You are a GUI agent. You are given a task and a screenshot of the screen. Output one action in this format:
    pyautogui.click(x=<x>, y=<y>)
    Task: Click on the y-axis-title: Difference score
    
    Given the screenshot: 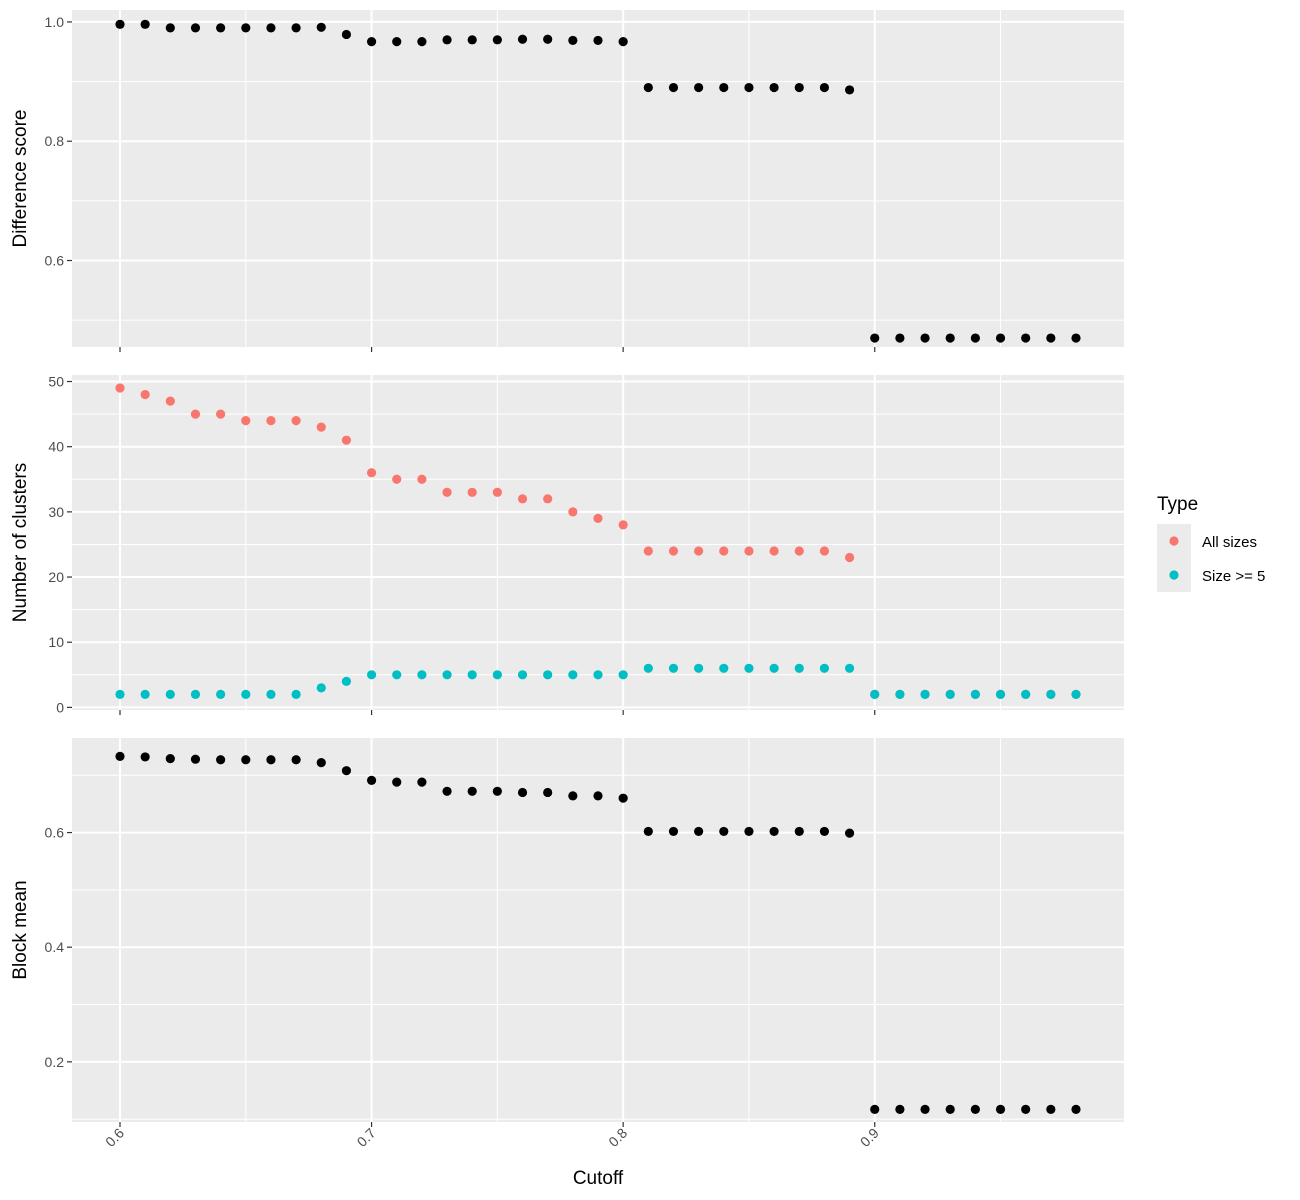 What is the action you would take?
    pyautogui.click(x=20, y=179)
    